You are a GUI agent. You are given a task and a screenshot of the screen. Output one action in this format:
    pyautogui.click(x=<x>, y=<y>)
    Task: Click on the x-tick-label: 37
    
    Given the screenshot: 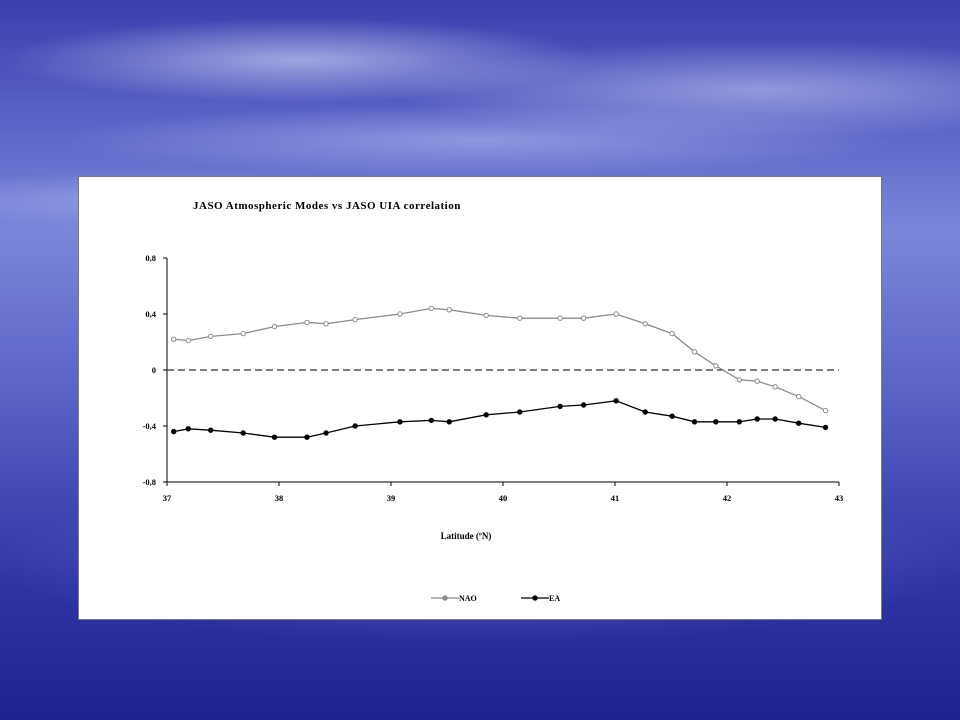 What is the action you would take?
    pyautogui.click(x=167, y=498)
    